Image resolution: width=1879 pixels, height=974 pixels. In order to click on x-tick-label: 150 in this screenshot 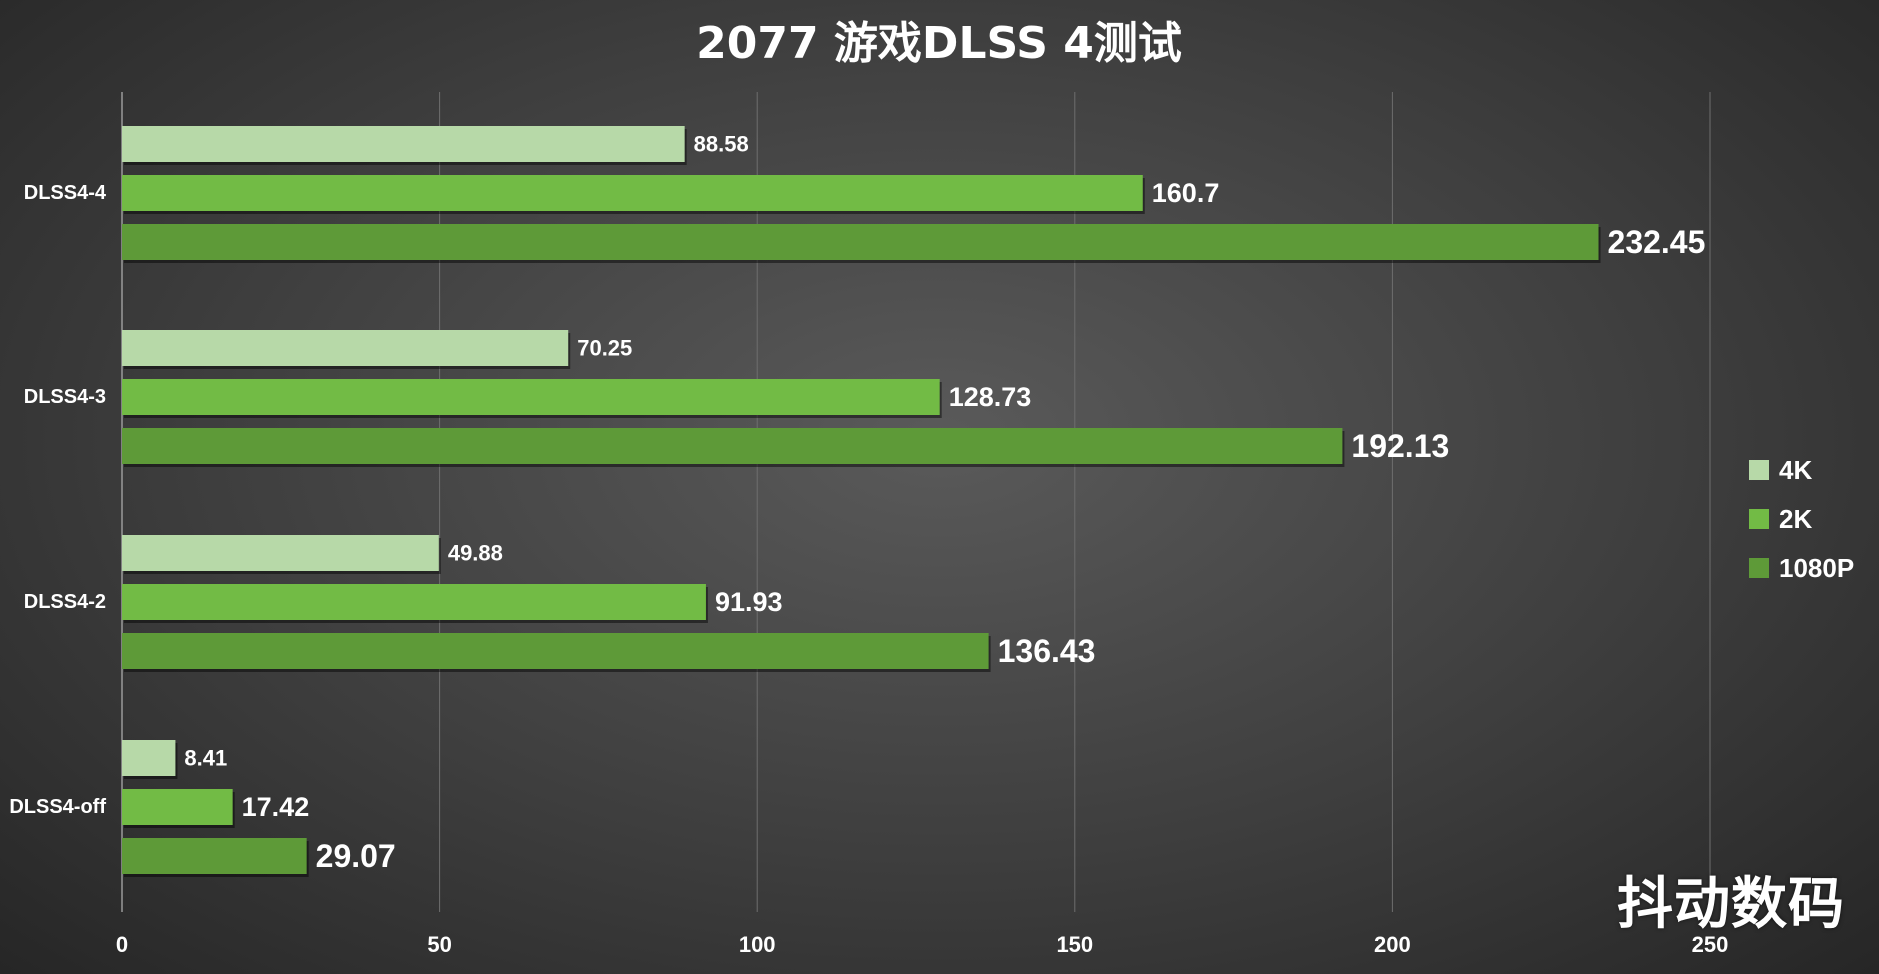, I will do `click(1074, 944)`.